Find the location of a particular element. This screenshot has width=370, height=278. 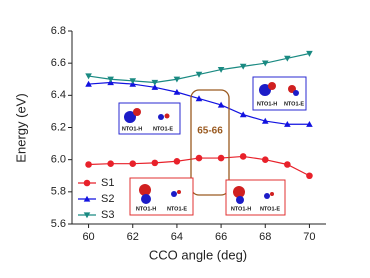

x-tick-label: 64 is located at coordinates (177, 237).